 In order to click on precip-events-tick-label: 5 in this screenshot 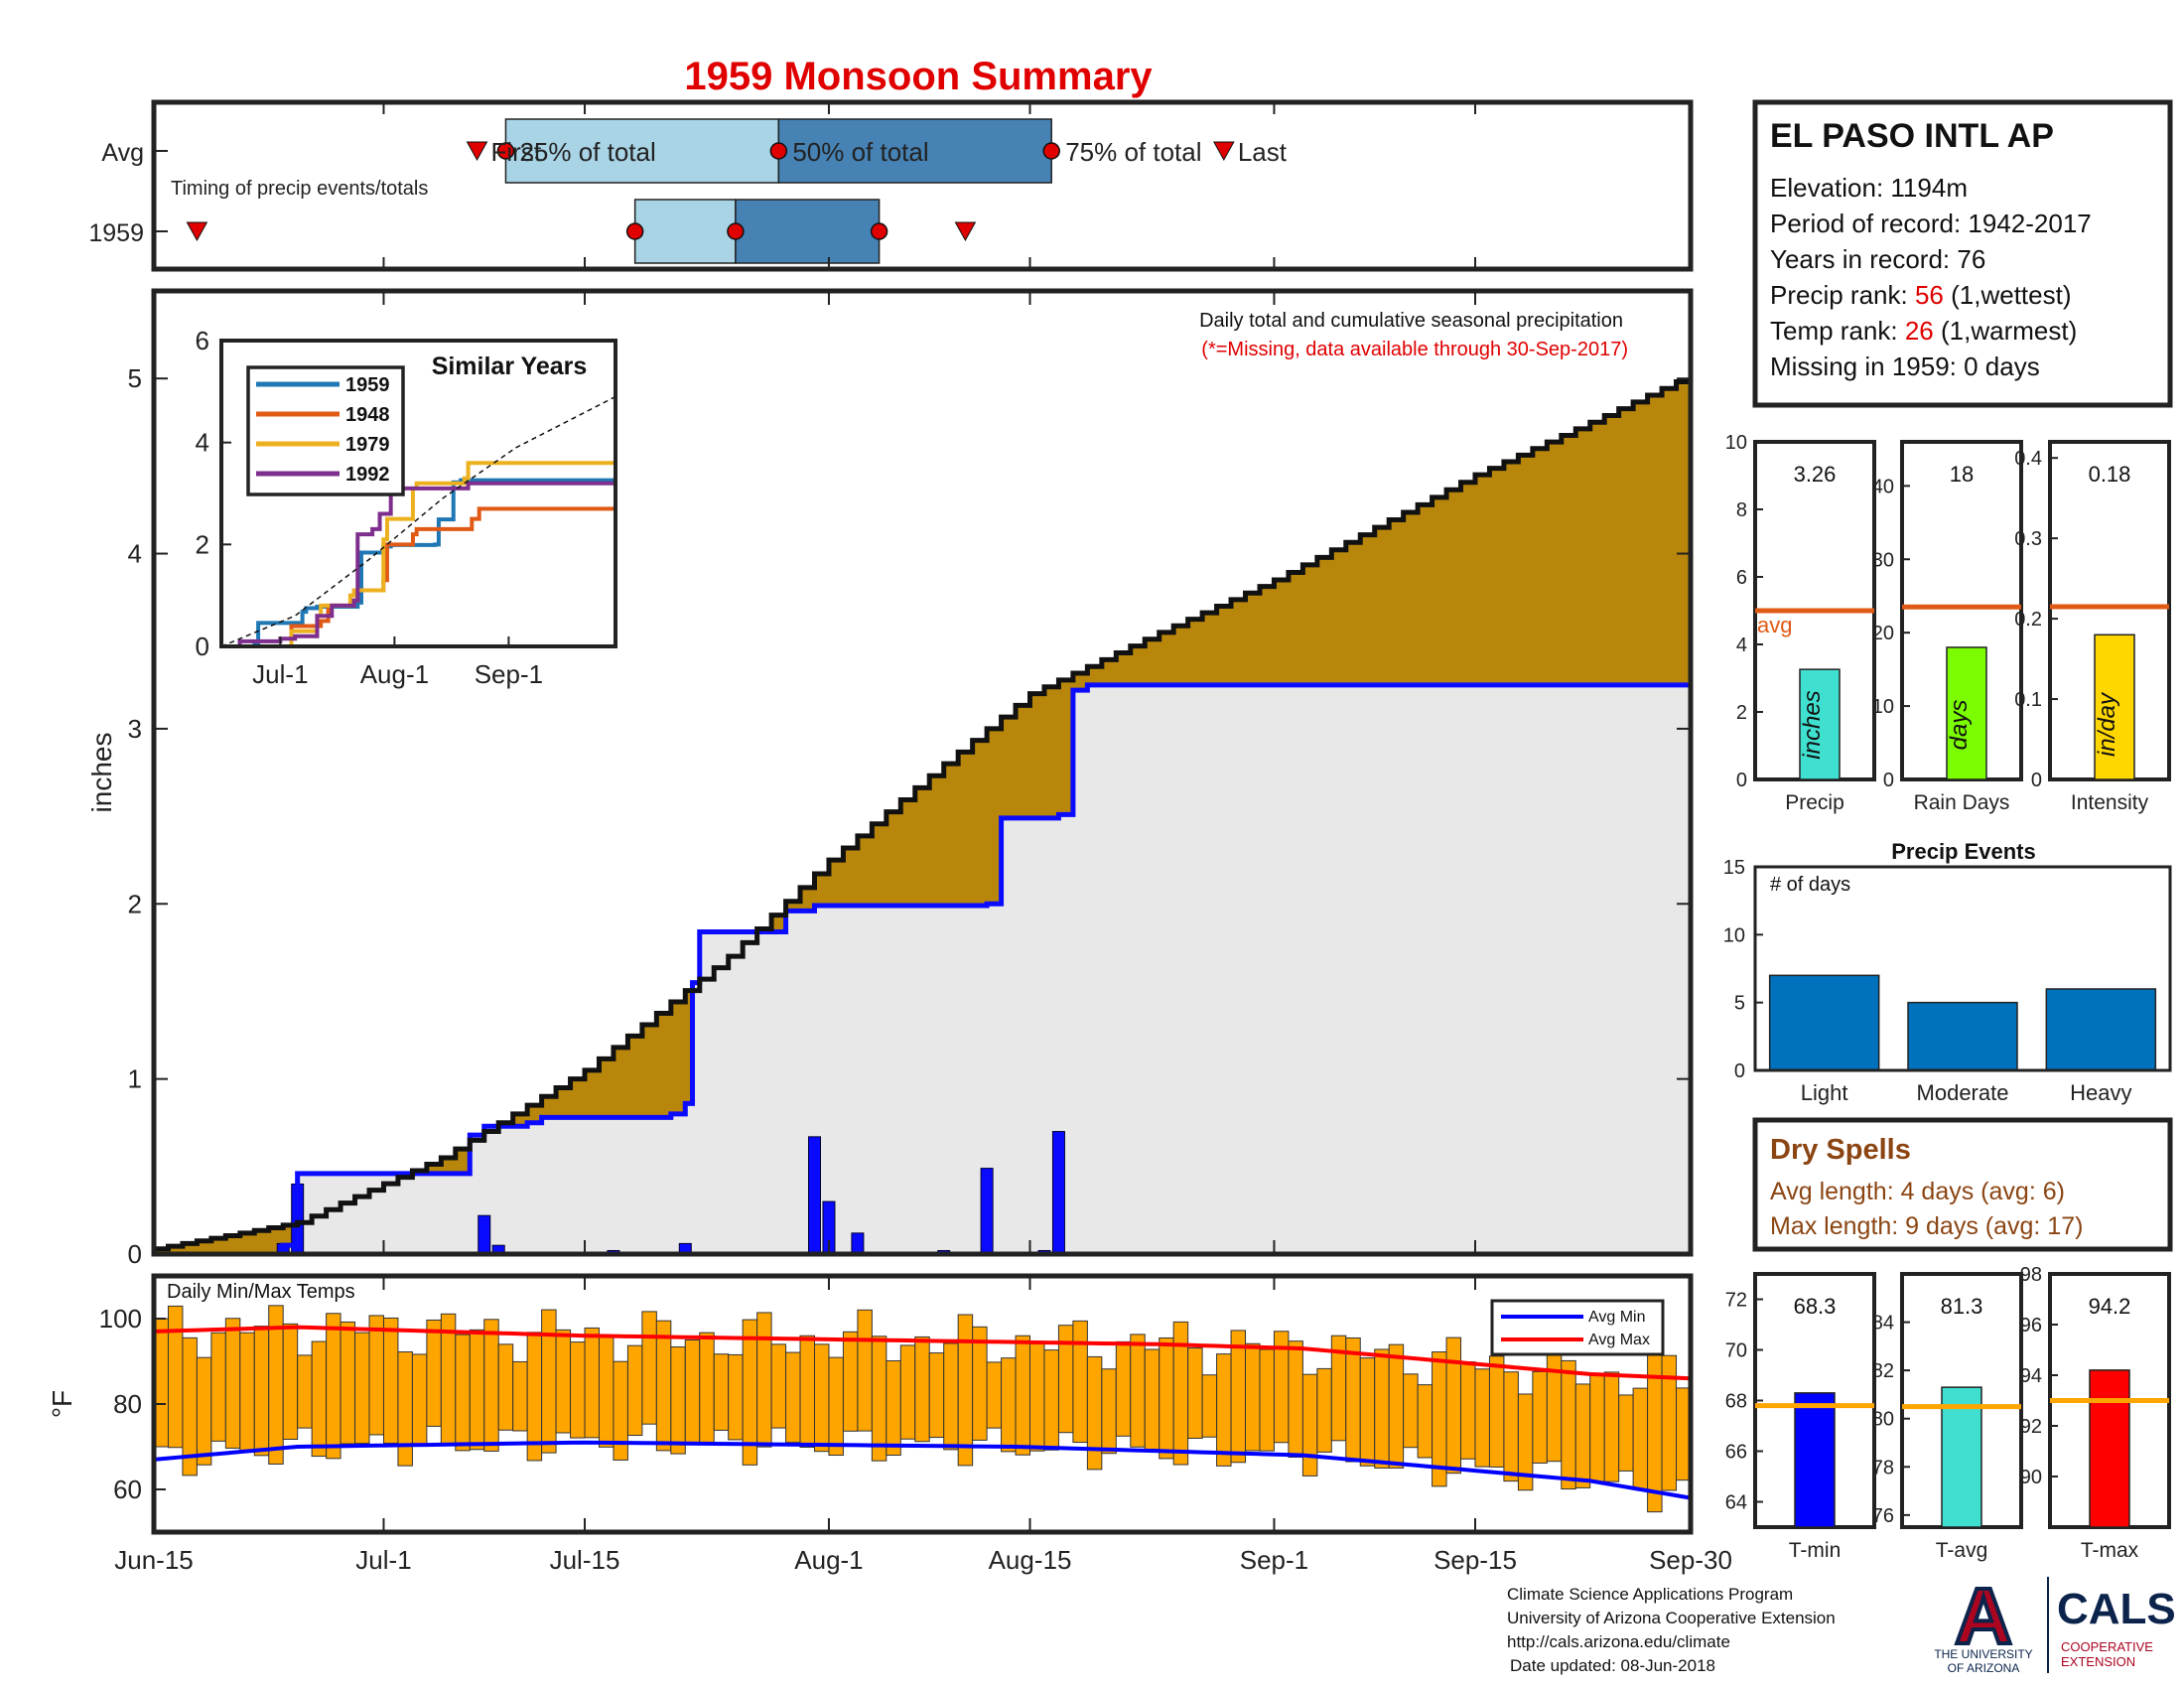, I will do `click(1739, 1004)`.